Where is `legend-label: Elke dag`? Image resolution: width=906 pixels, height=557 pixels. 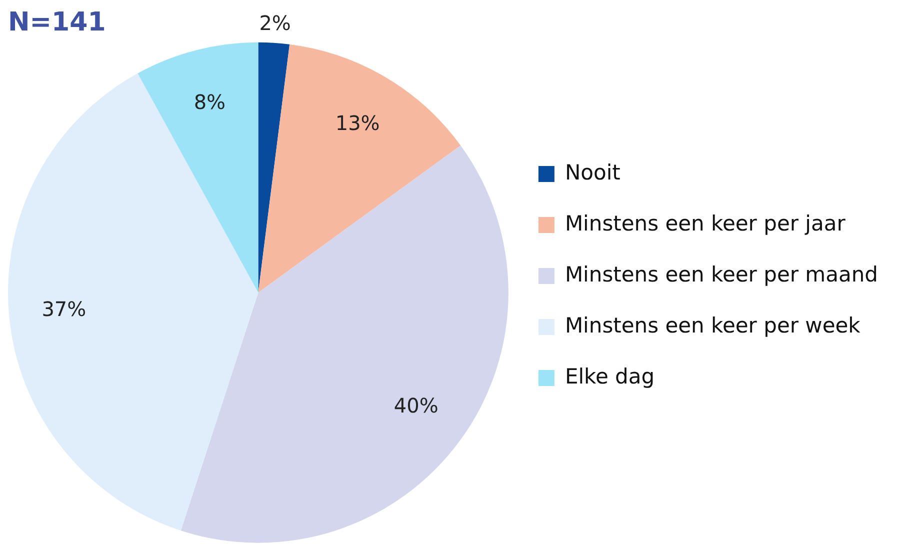
legend-label: Elke dag is located at coordinates (609, 376).